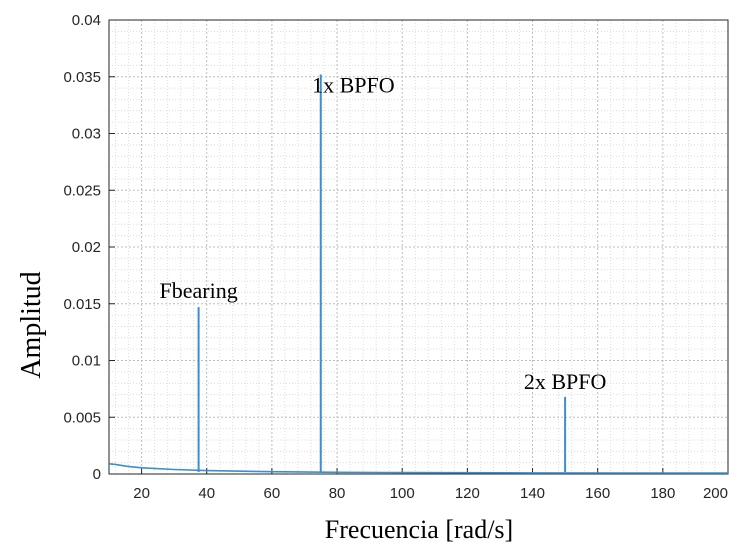  What do you see at coordinates (597, 493) in the screenshot?
I see `x-tick-label: 160` at bounding box center [597, 493].